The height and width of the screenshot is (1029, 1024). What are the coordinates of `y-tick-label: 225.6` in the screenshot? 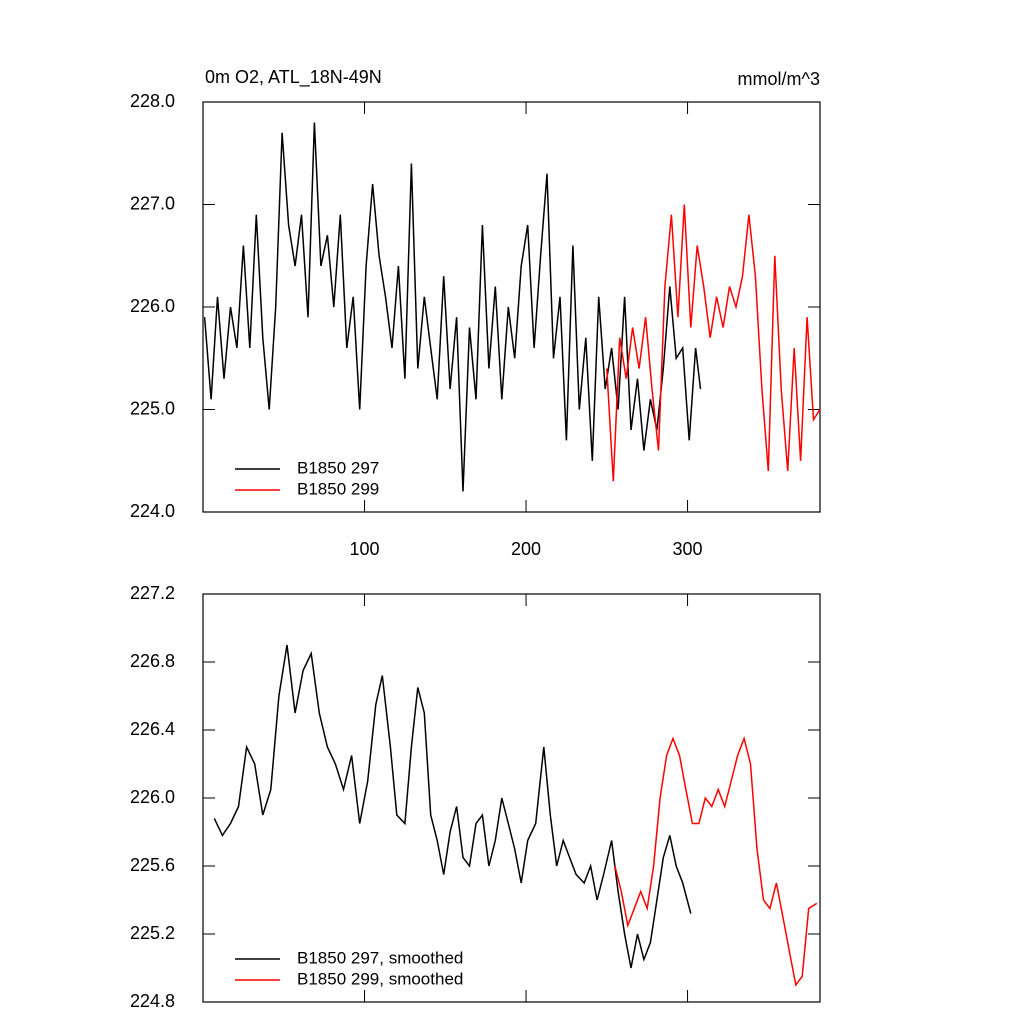 It's located at (152, 865).